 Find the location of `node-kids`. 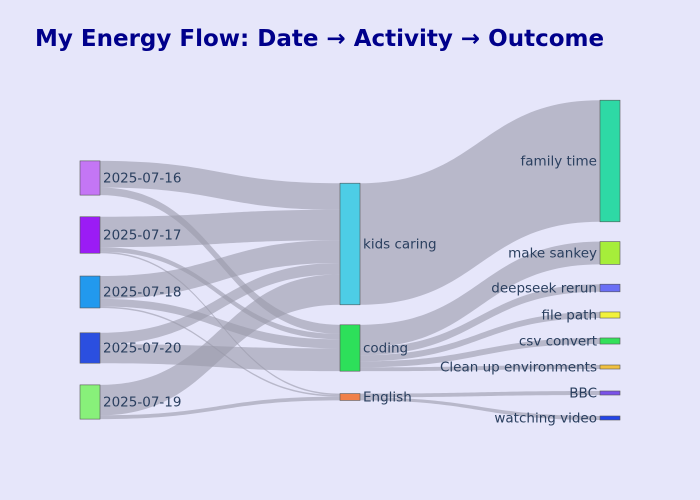

node-kids is located at coordinates (350, 244).